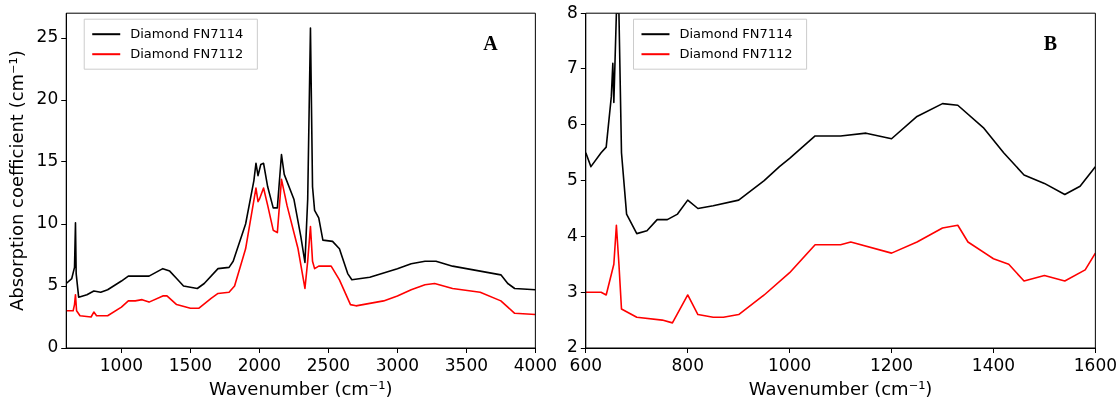 This screenshot has height=405, width=1120. Describe the element at coordinates (47, 36) in the screenshot. I see `y-tick-label: 25` at that location.